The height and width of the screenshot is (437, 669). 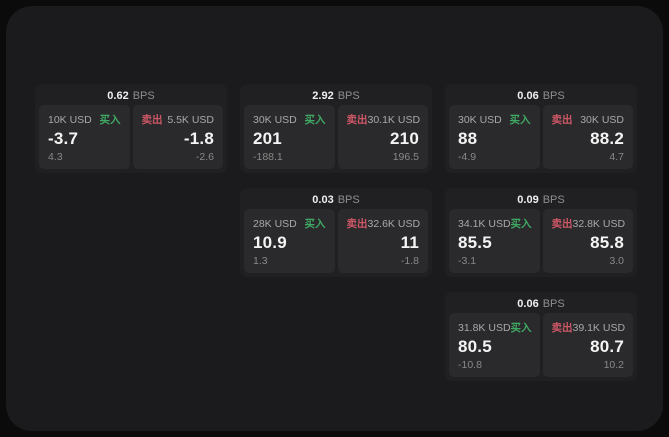 I want to click on buy-price: 201, so click(x=267, y=138).